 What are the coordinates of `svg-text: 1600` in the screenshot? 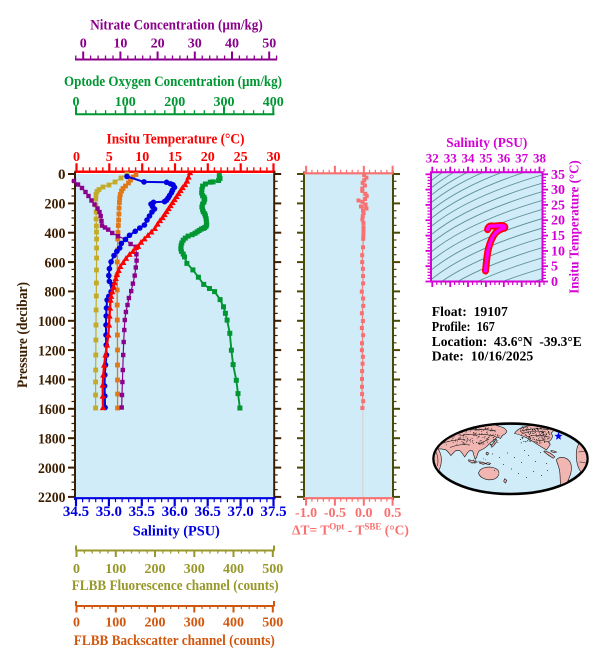 It's located at (52, 410).